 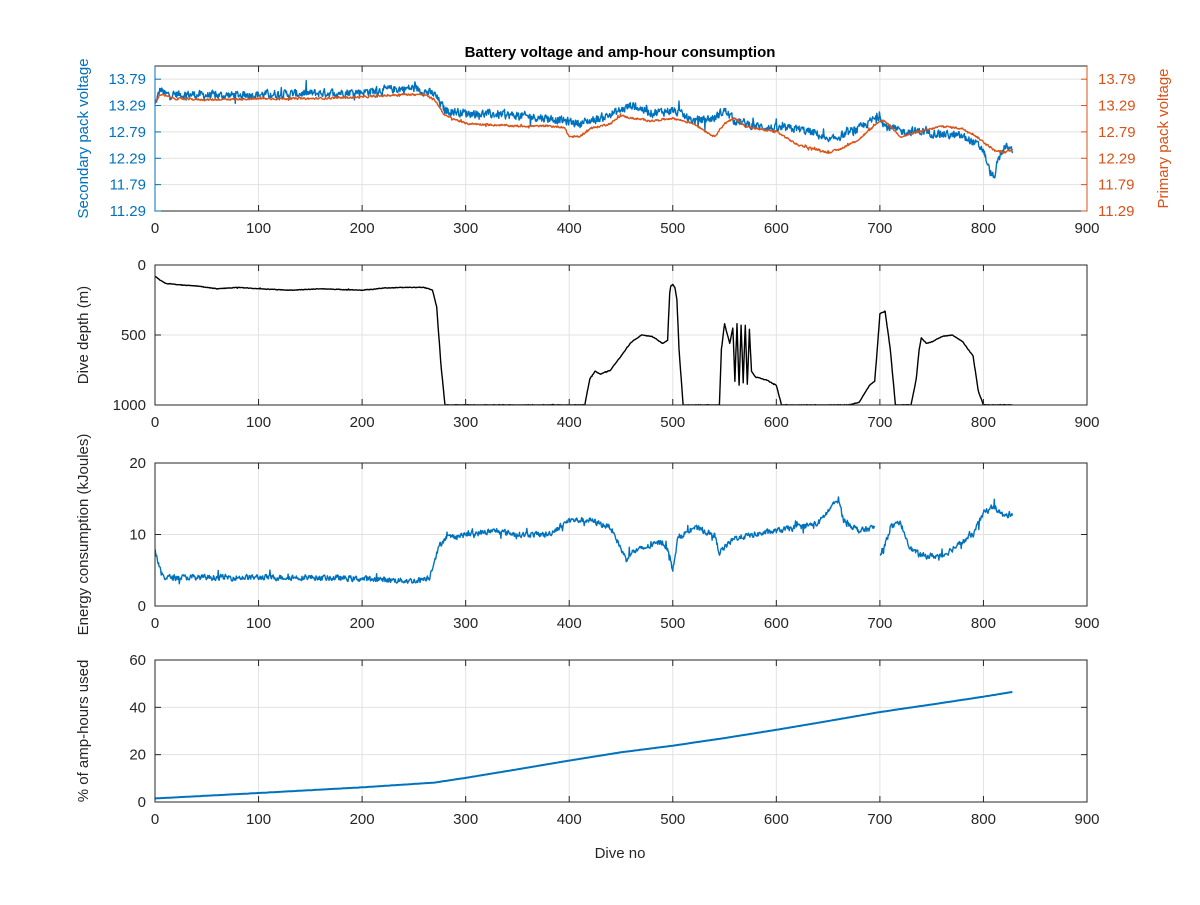 I want to click on y-axis-label: Energy consumption (kJoules), so click(x=83, y=535).